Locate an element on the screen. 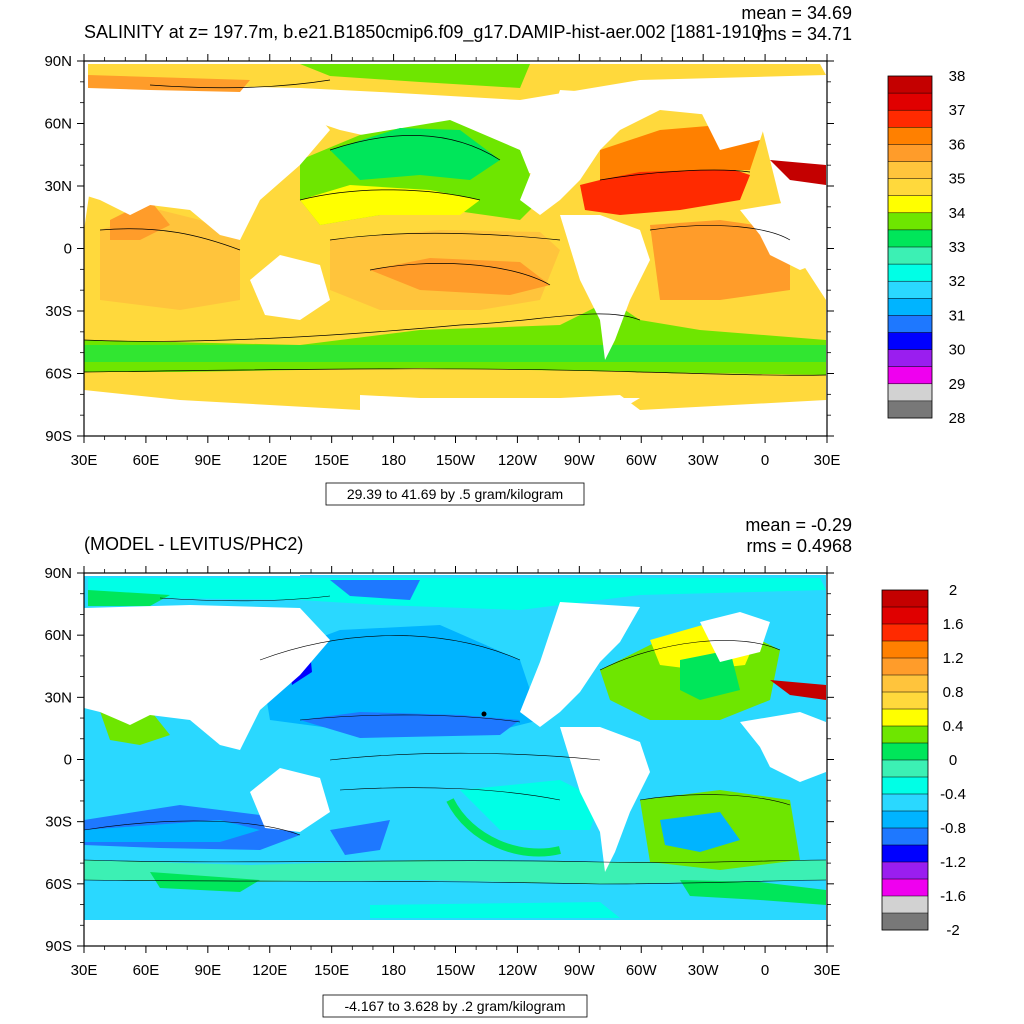  colorbar-label: 37 is located at coordinates (957, 110).